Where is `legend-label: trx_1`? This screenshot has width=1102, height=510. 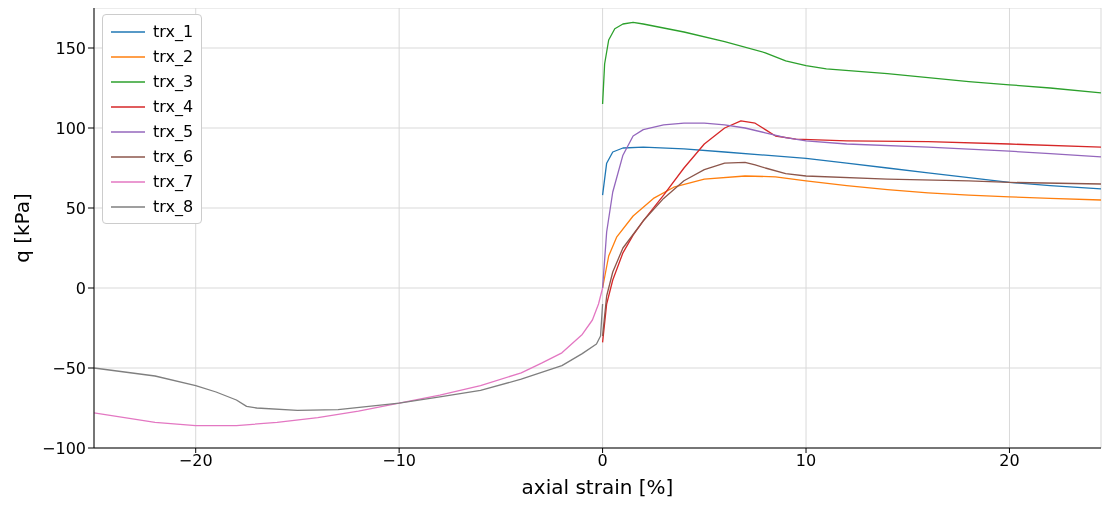 legend-label: trx_1 is located at coordinates (173, 31).